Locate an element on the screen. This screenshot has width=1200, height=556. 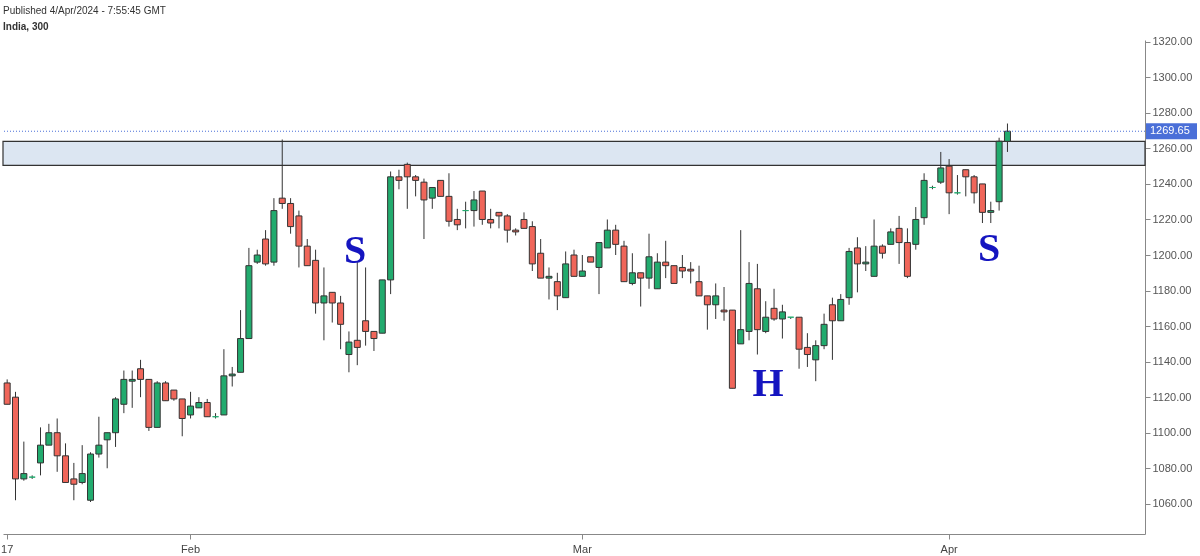
x-tick-label: Apr is located at coordinates (949, 548).